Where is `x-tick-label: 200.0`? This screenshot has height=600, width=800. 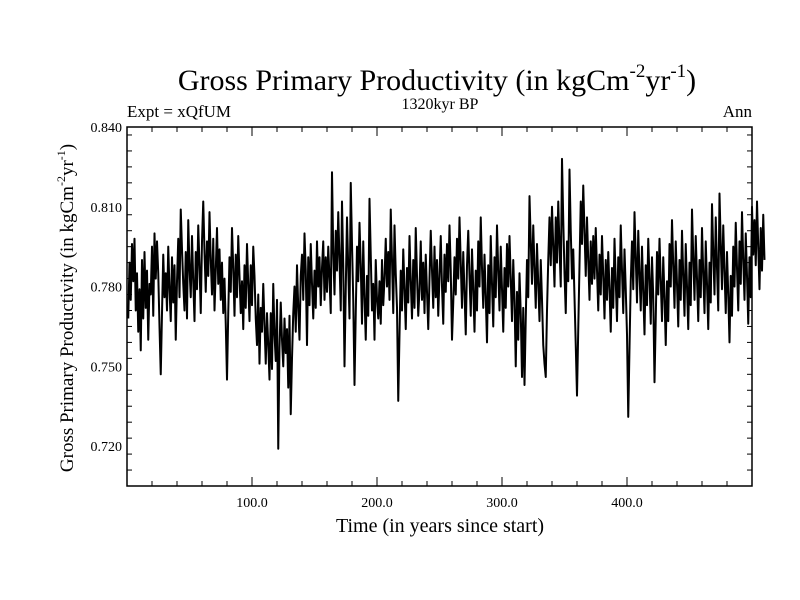
x-tick-label: 200.0 is located at coordinates (377, 503).